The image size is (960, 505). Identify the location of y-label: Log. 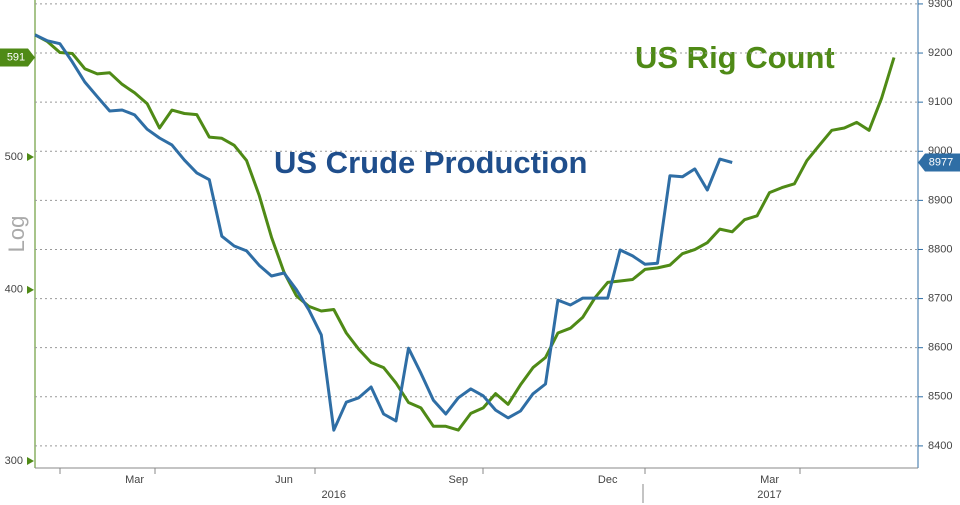
(16, 234).